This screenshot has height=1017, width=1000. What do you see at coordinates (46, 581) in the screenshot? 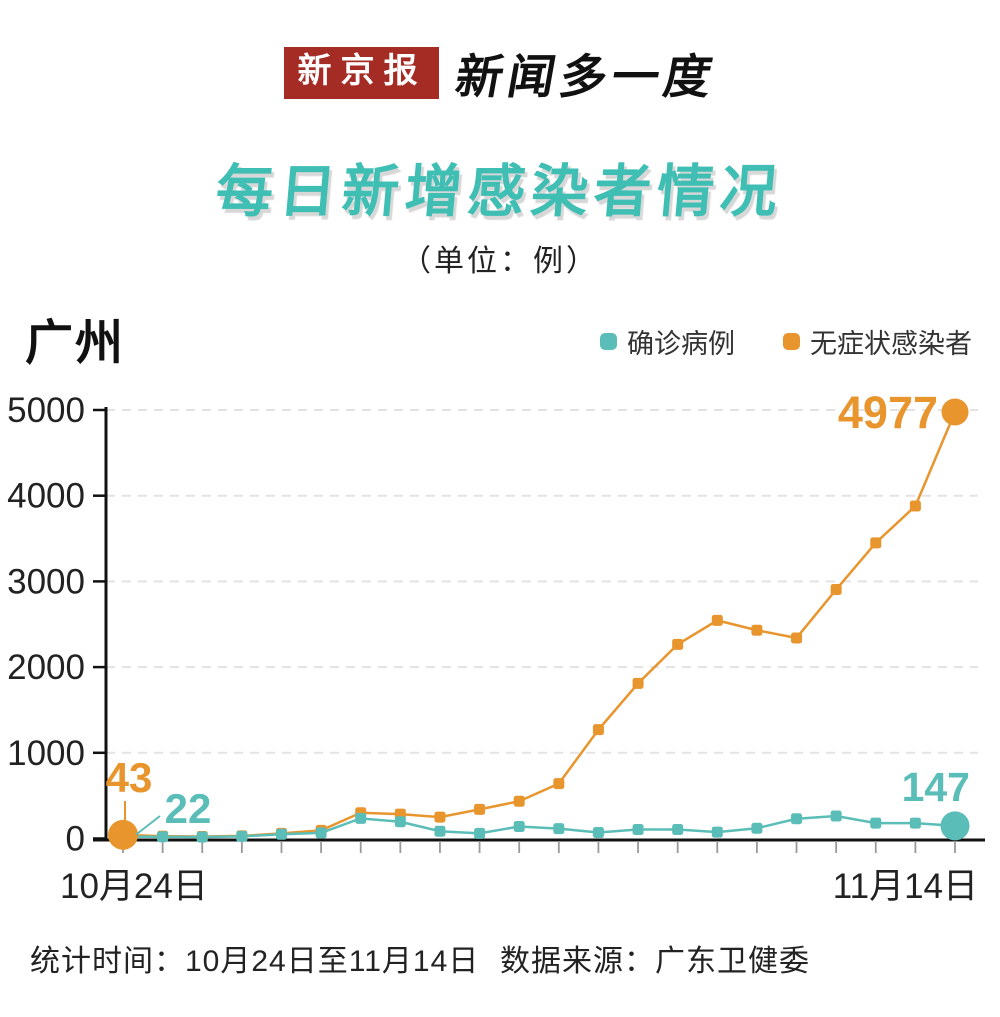
I see `y-tick-label: 3000` at bounding box center [46, 581].